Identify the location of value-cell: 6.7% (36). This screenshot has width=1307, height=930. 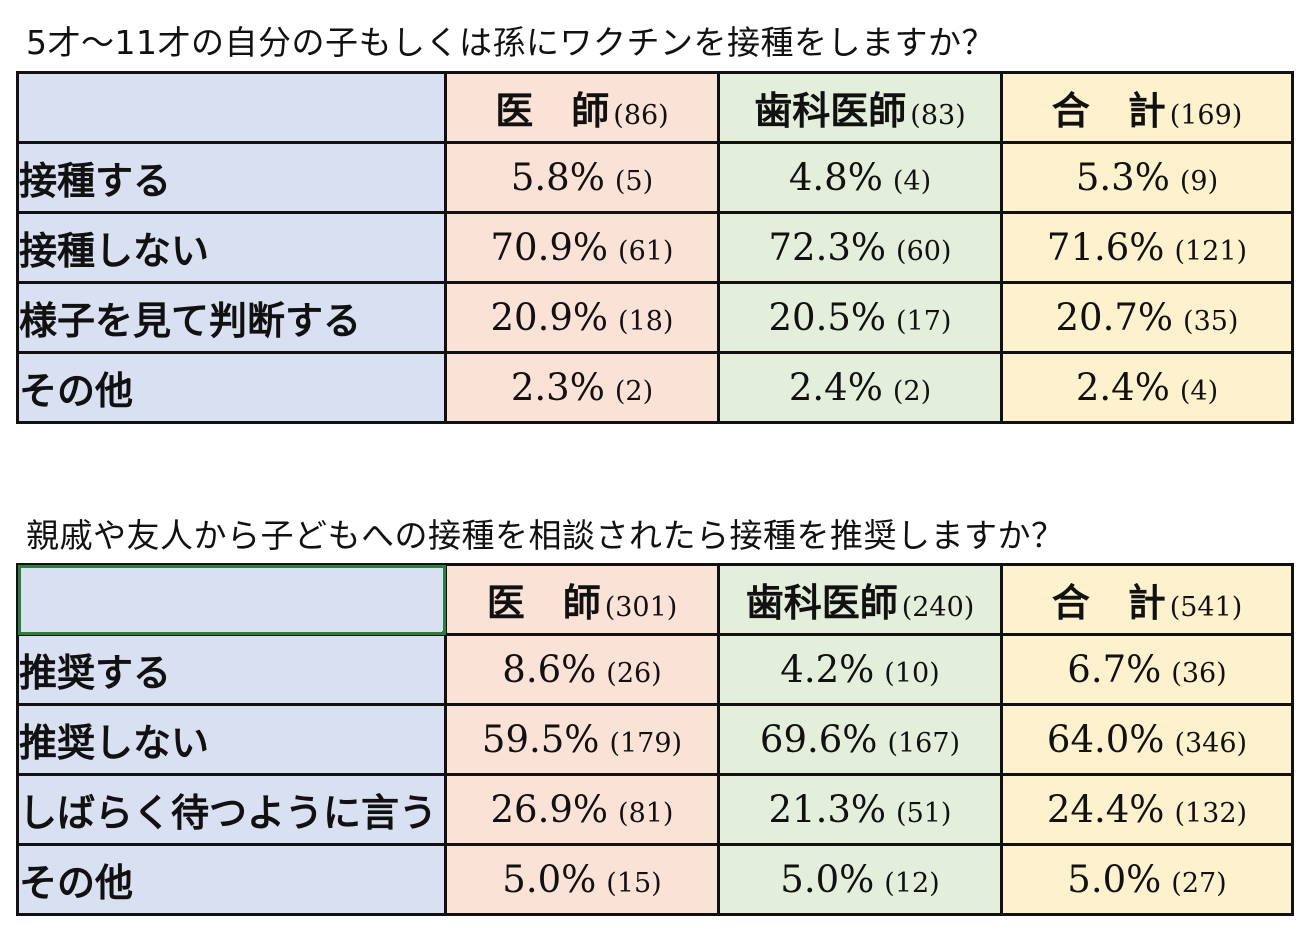
(1147, 669).